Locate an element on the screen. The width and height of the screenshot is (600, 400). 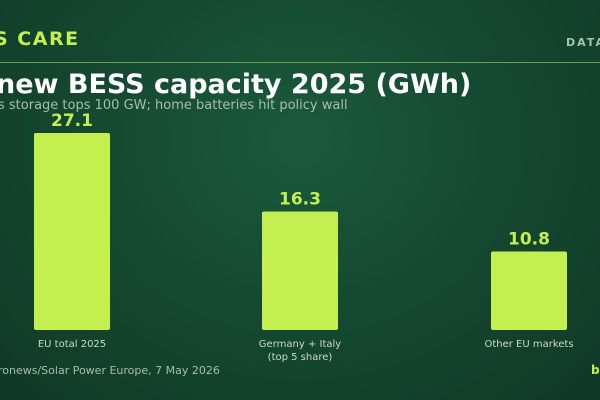
section-tag: DATA is located at coordinates (583, 42).